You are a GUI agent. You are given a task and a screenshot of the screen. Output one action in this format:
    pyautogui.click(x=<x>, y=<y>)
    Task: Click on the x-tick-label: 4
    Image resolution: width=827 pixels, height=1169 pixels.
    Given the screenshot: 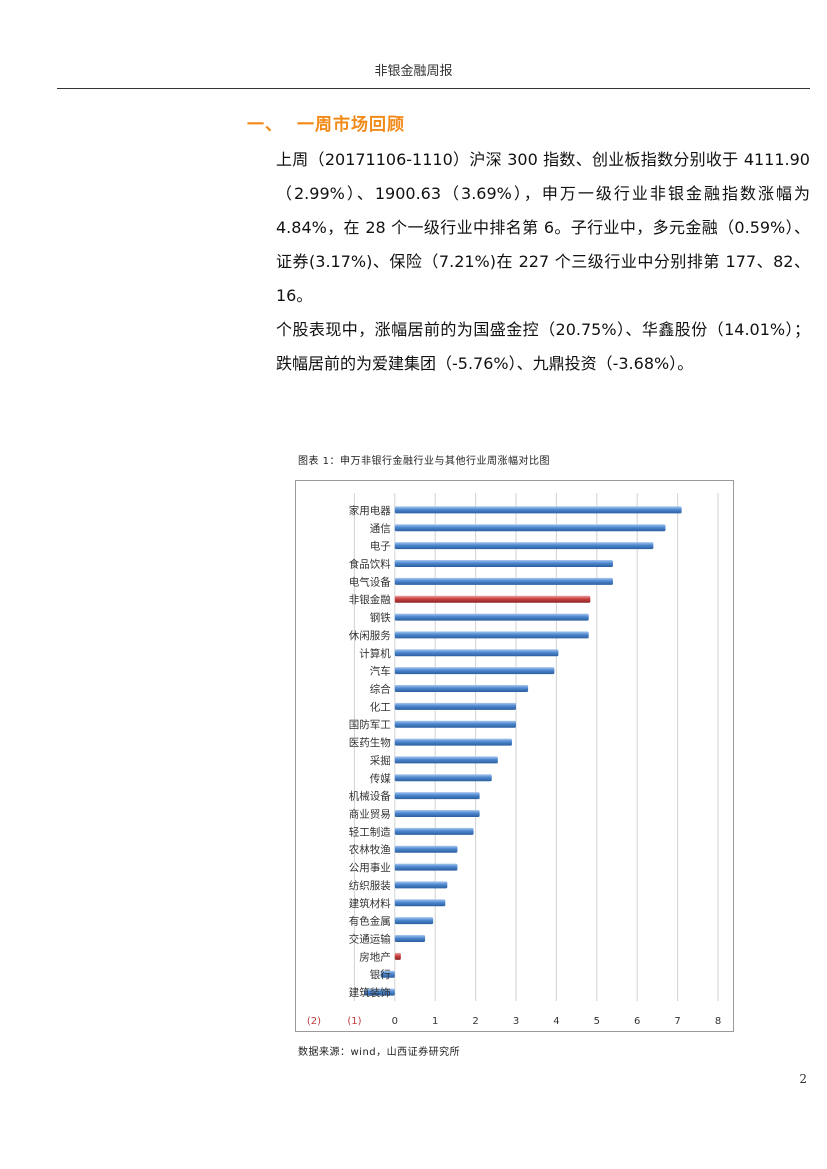 What is the action you would take?
    pyautogui.click(x=556, y=1021)
    